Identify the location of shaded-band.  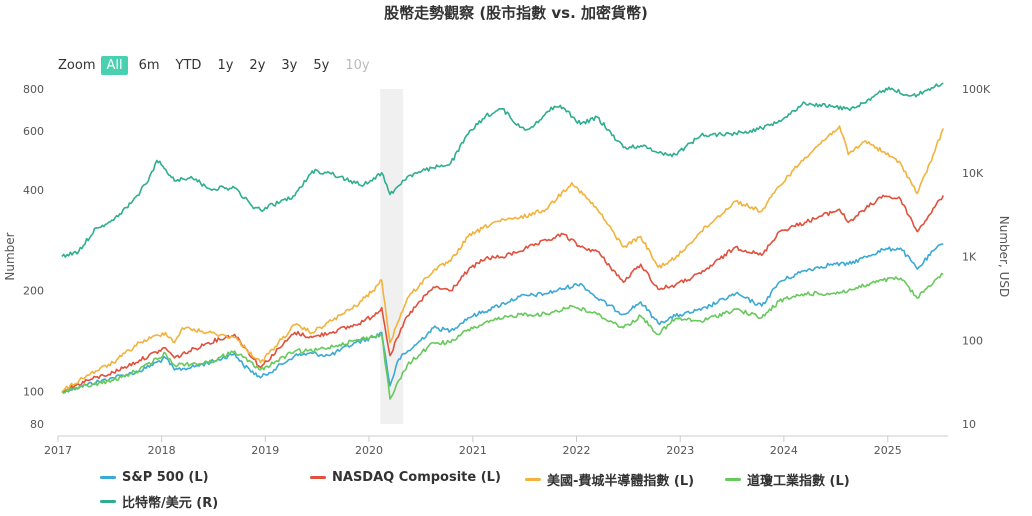
(392, 256).